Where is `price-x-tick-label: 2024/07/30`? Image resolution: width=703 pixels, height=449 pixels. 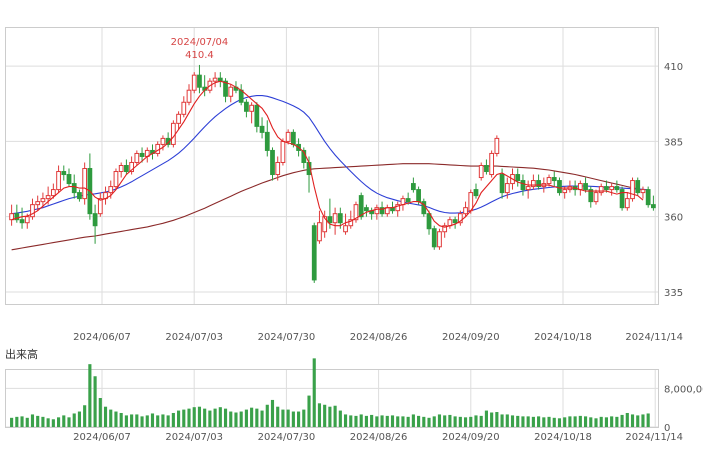 price-x-tick-label: 2024/07/30 is located at coordinates (287, 337).